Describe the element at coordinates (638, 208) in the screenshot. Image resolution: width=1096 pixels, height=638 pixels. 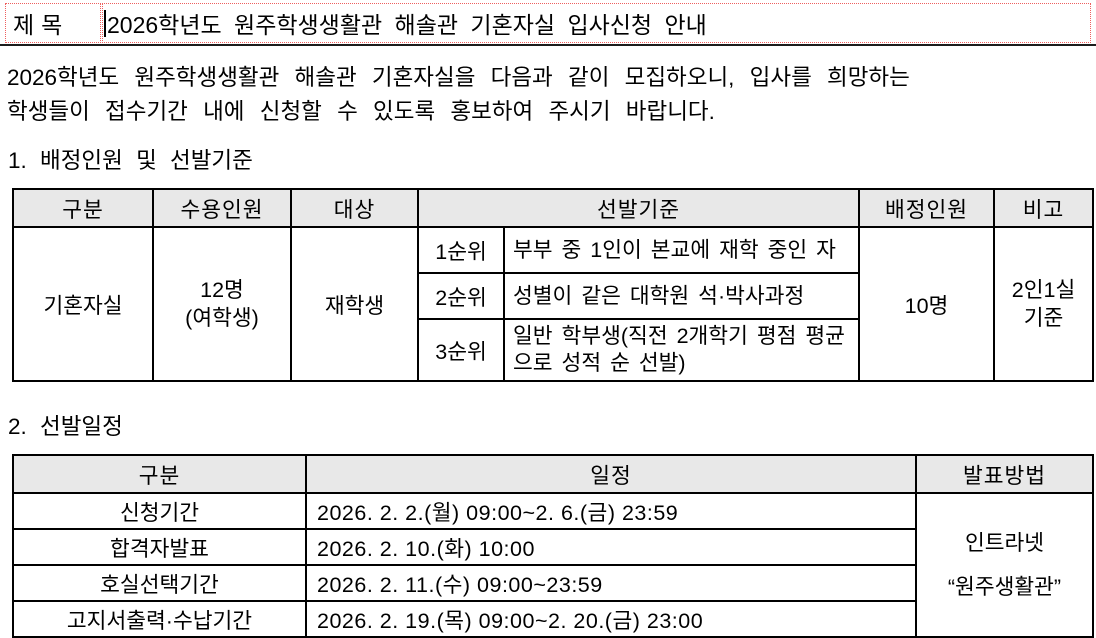
I see `col-header-criteria: 선발기준` at that location.